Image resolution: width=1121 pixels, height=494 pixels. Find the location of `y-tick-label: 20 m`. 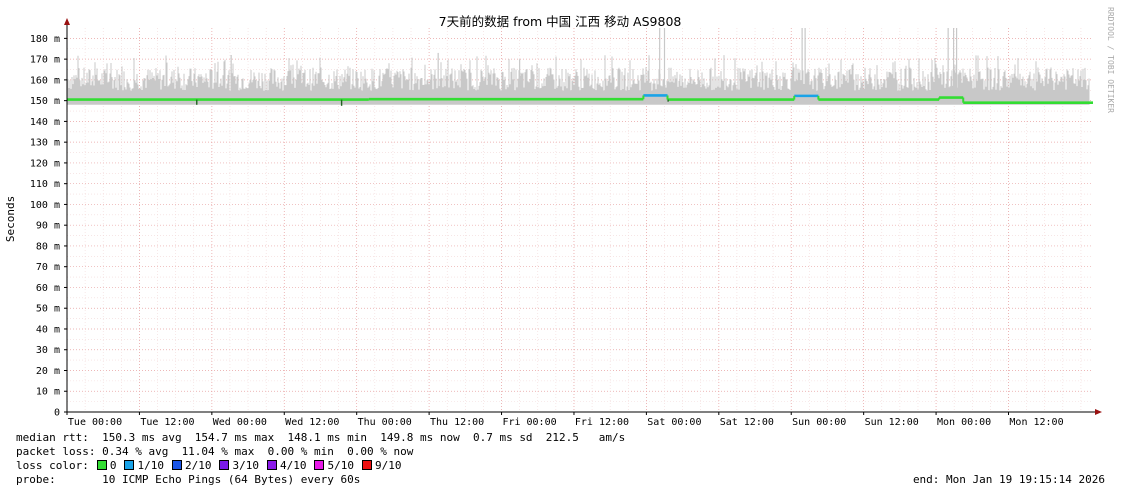

y-tick-label: 20 m is located at coordinates (48, 371).